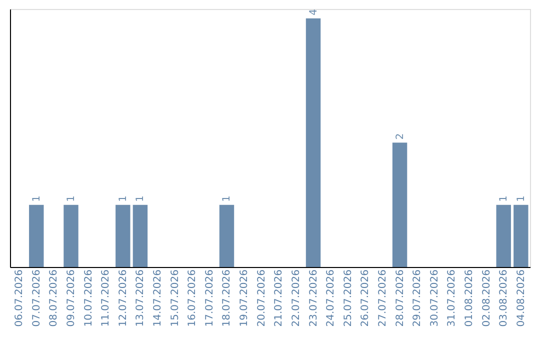 The height and width of the screenshot is (340, 540). I want to click on x-tick-label: 22.07.2026, so click(296, 298).